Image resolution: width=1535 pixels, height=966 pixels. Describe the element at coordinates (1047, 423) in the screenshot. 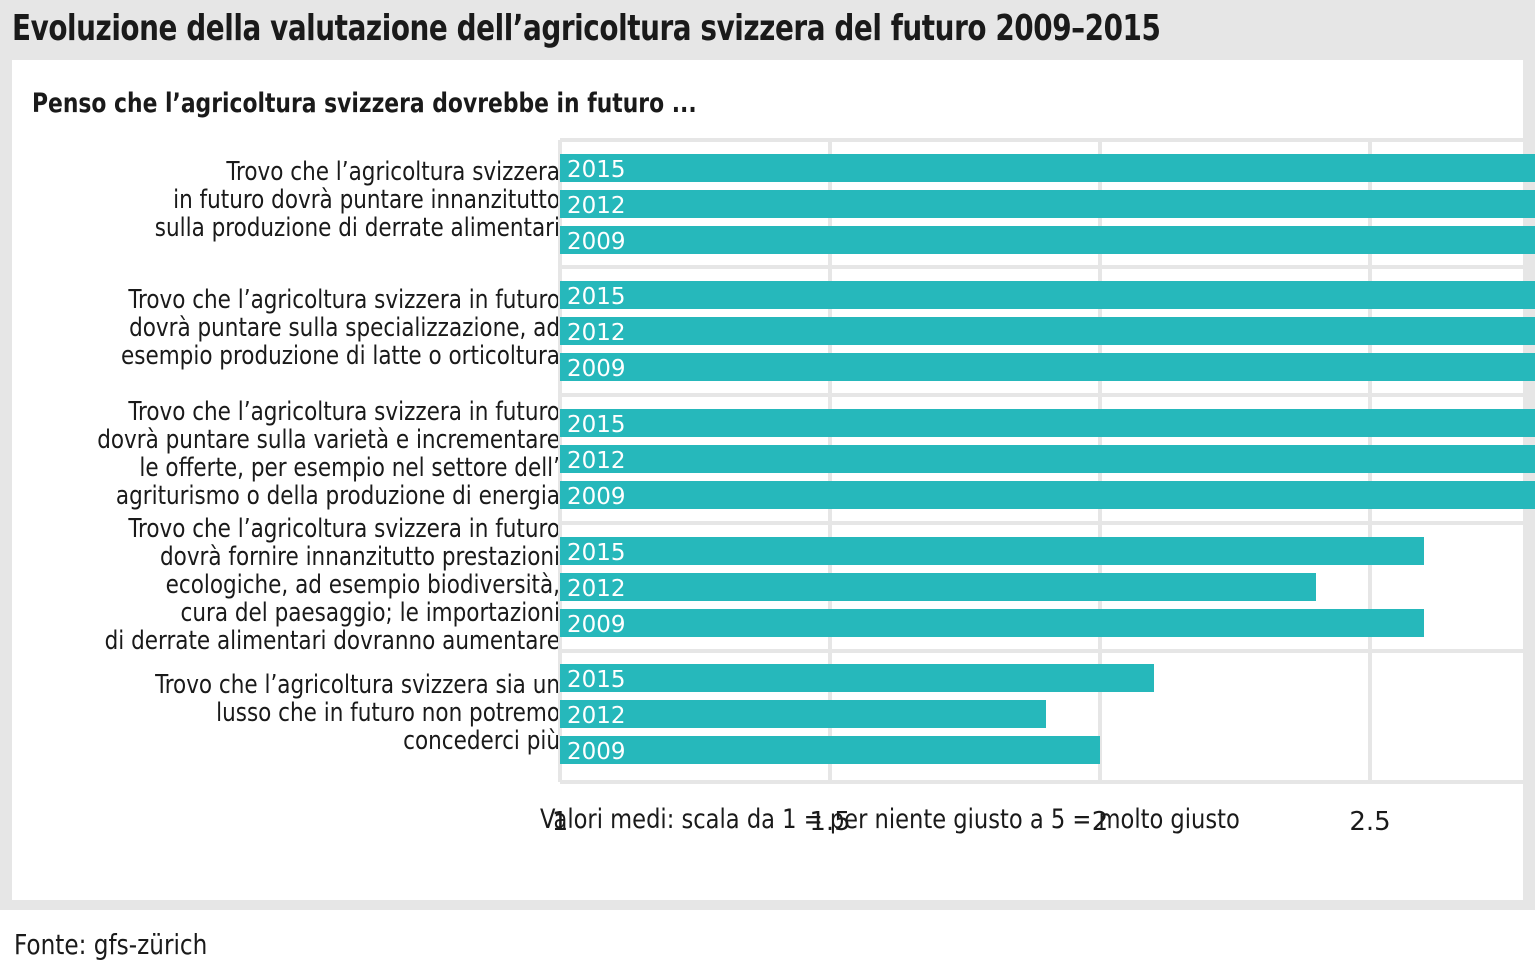

I see `bar-3-2015` at that location.